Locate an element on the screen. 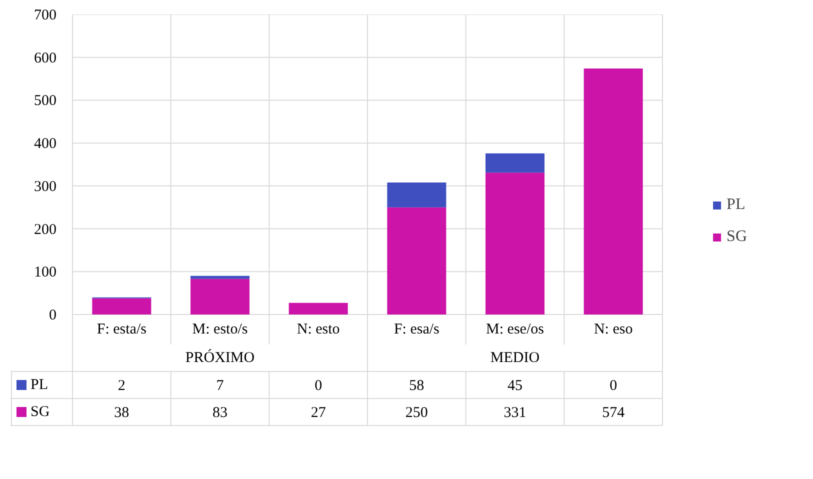 Image resolution: width=813 pixels, height=479 pixels. text: MEDIO is located at coordinates (515, 358).